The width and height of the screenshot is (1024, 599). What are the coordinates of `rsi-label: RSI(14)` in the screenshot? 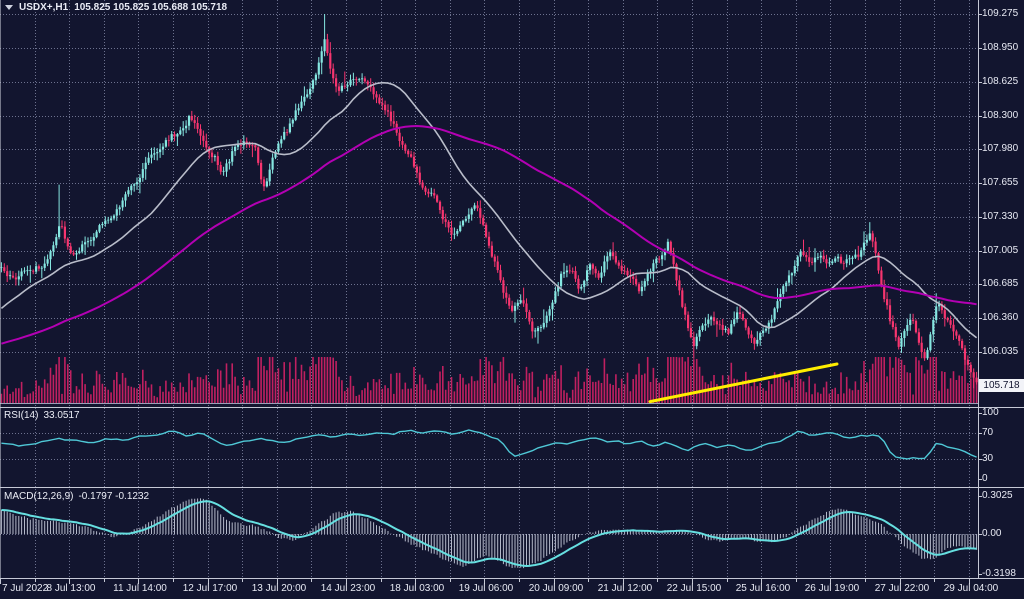 It's located at (21, 415).